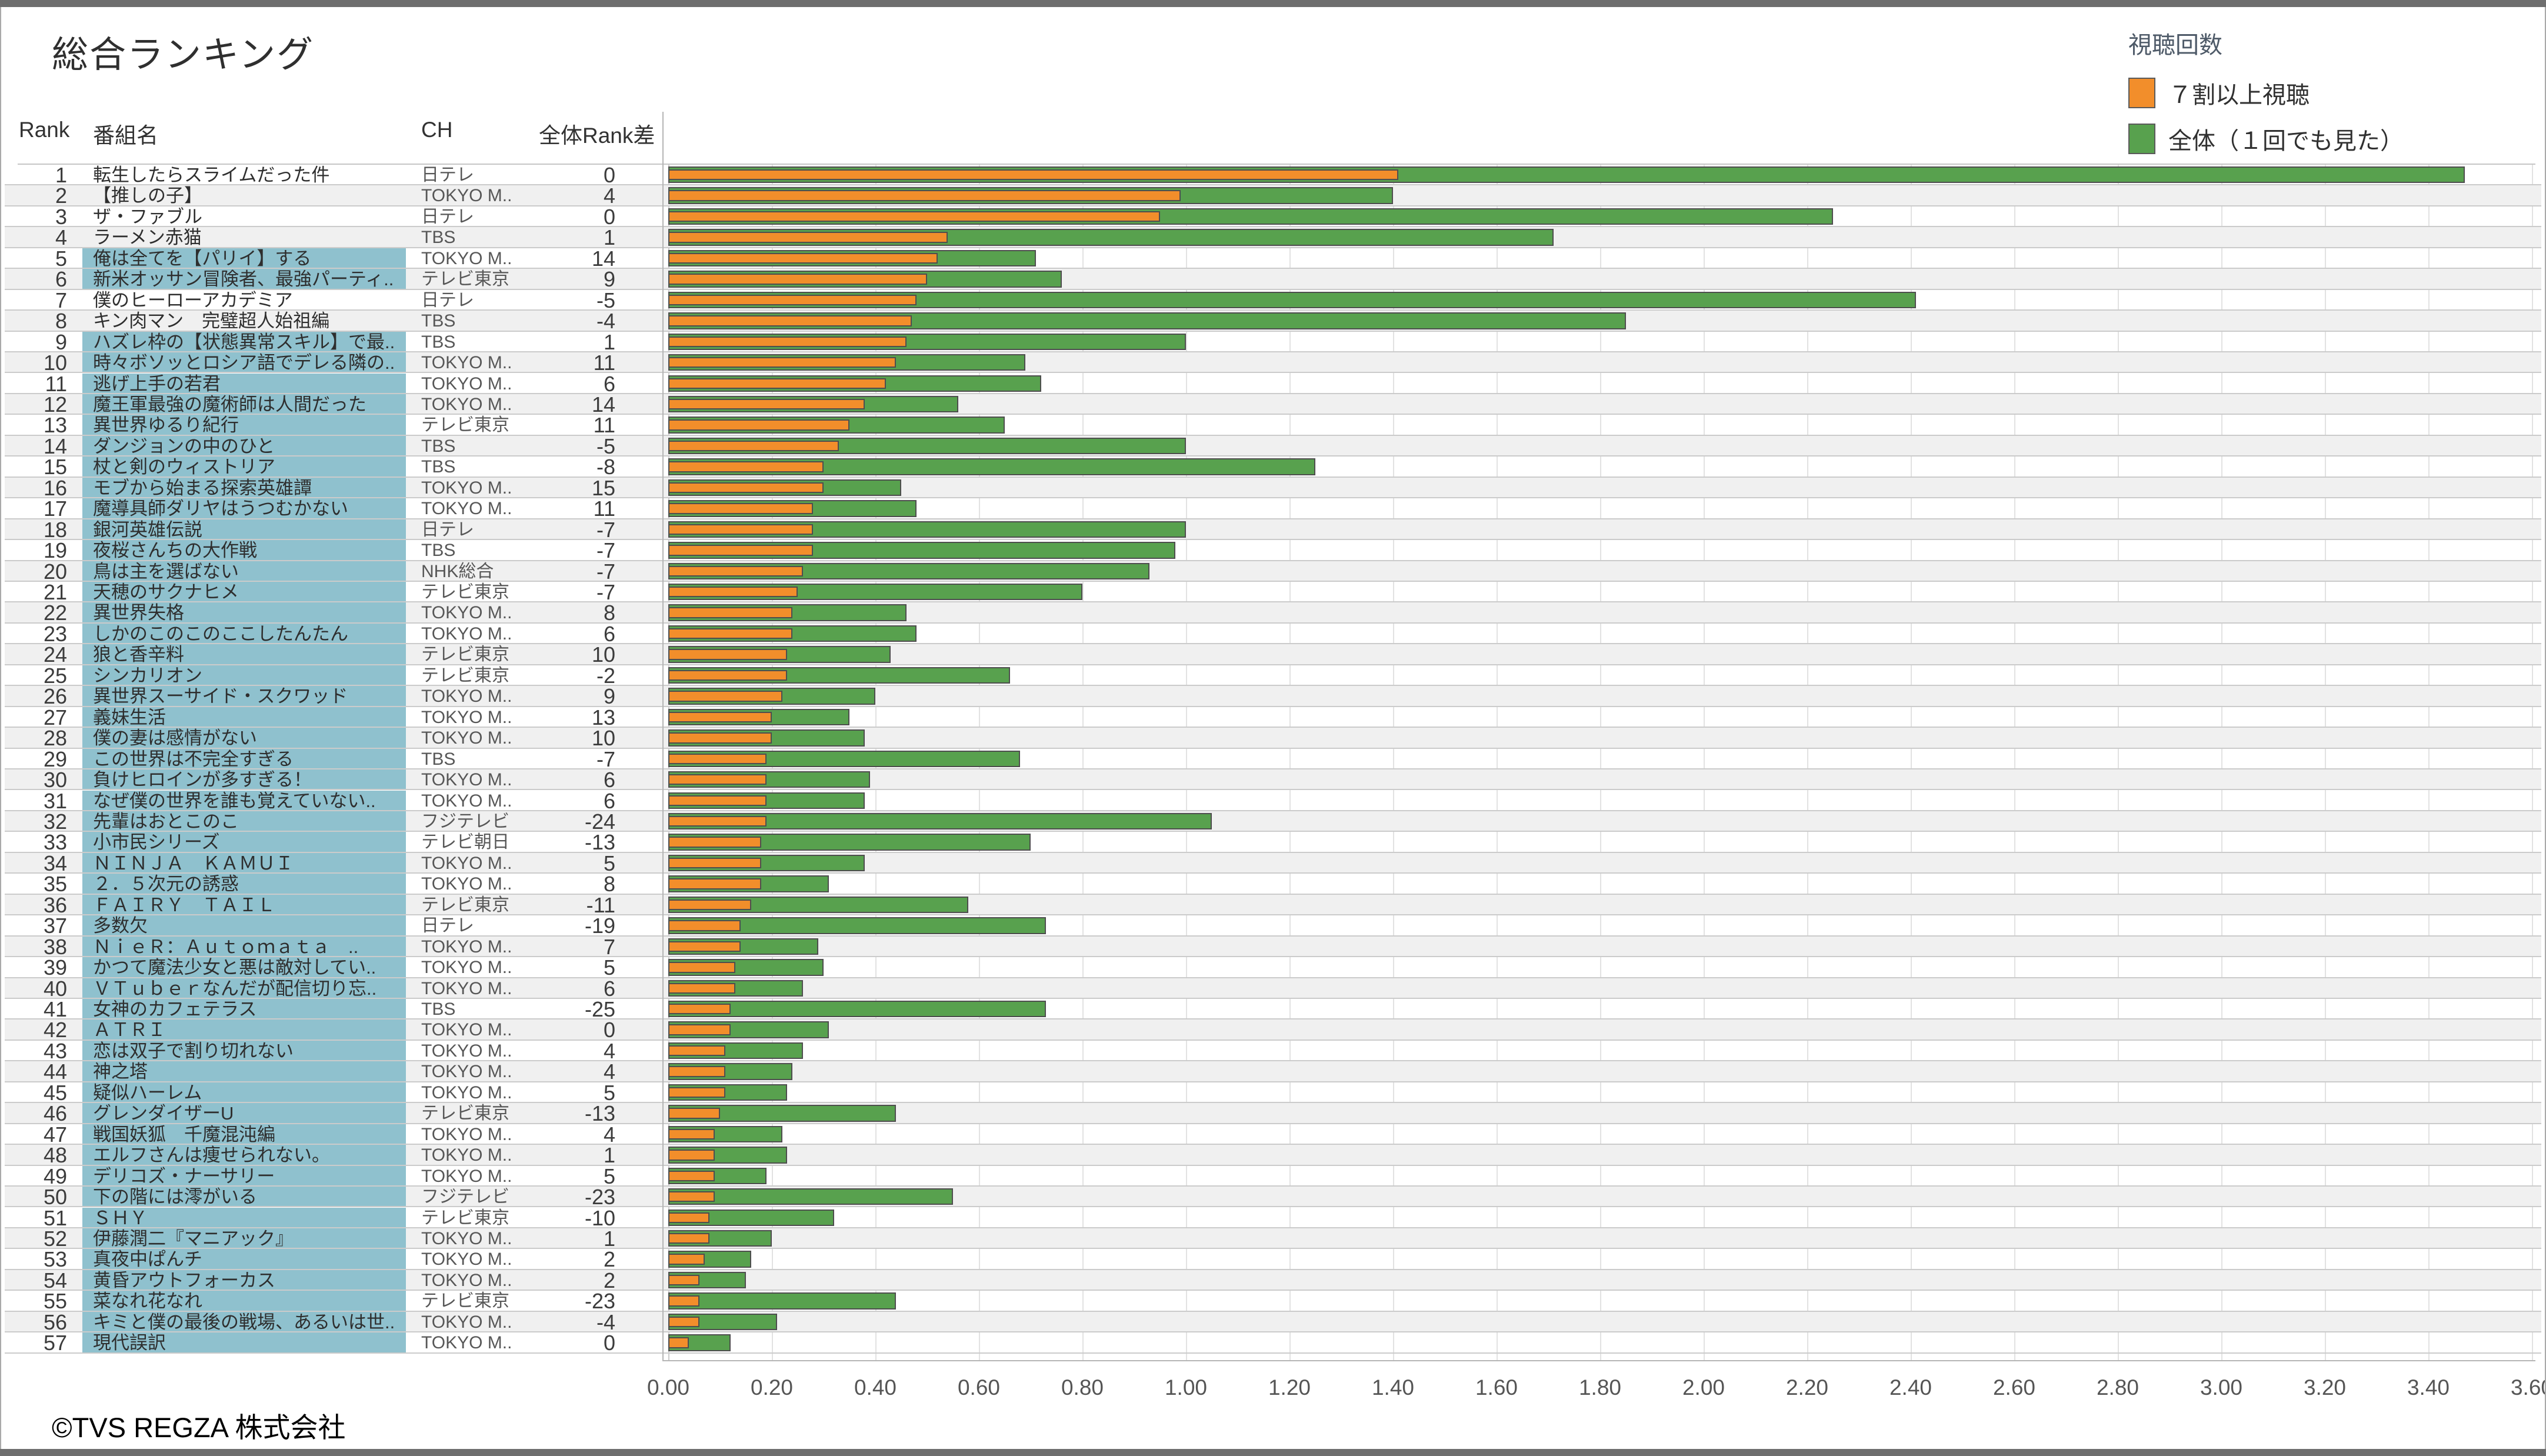 The width and height of the screenshot is (2546, 1456). I want to click on program-name: 新米オッサン冒険者、最強パーティ.., so click(244, 279).